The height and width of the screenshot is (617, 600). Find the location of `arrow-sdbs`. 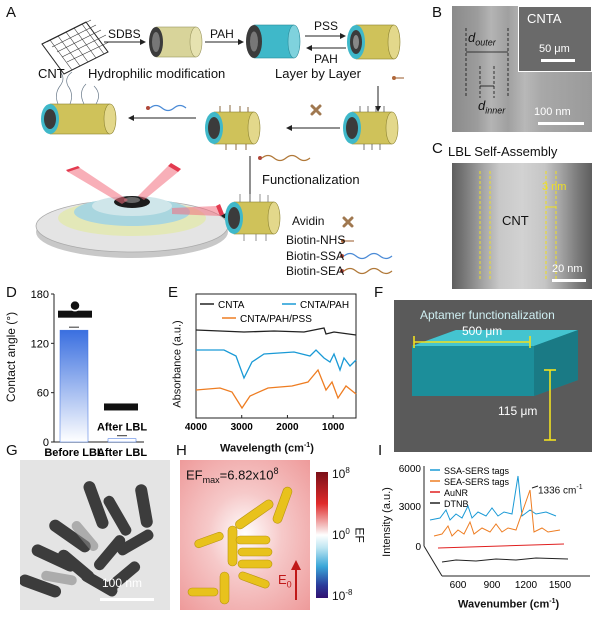

arrow-sdbs is located at coordinates (125, 42).